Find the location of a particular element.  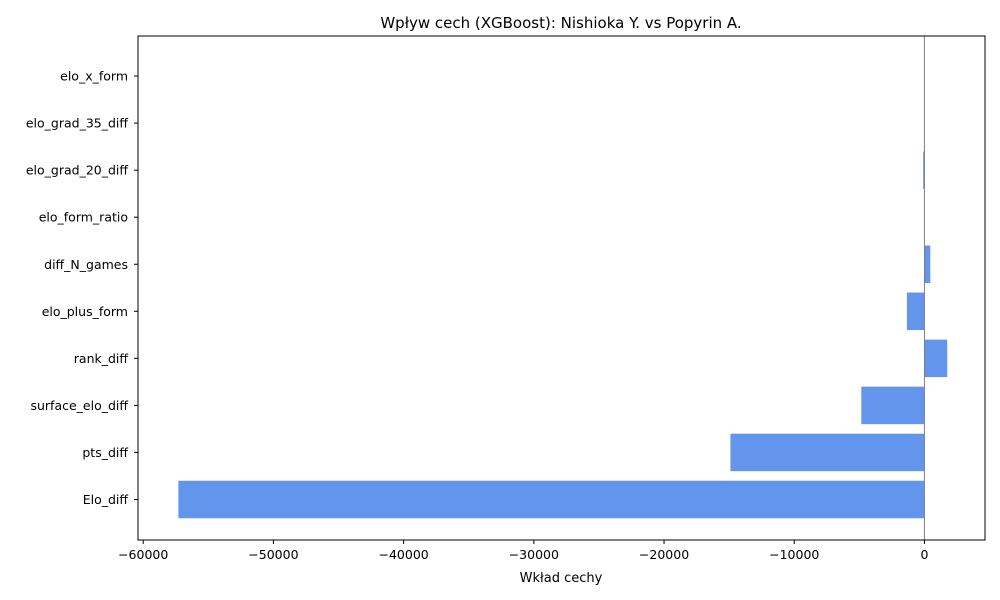

x-tick-label: −30000 is located at coordinates (534, 554).